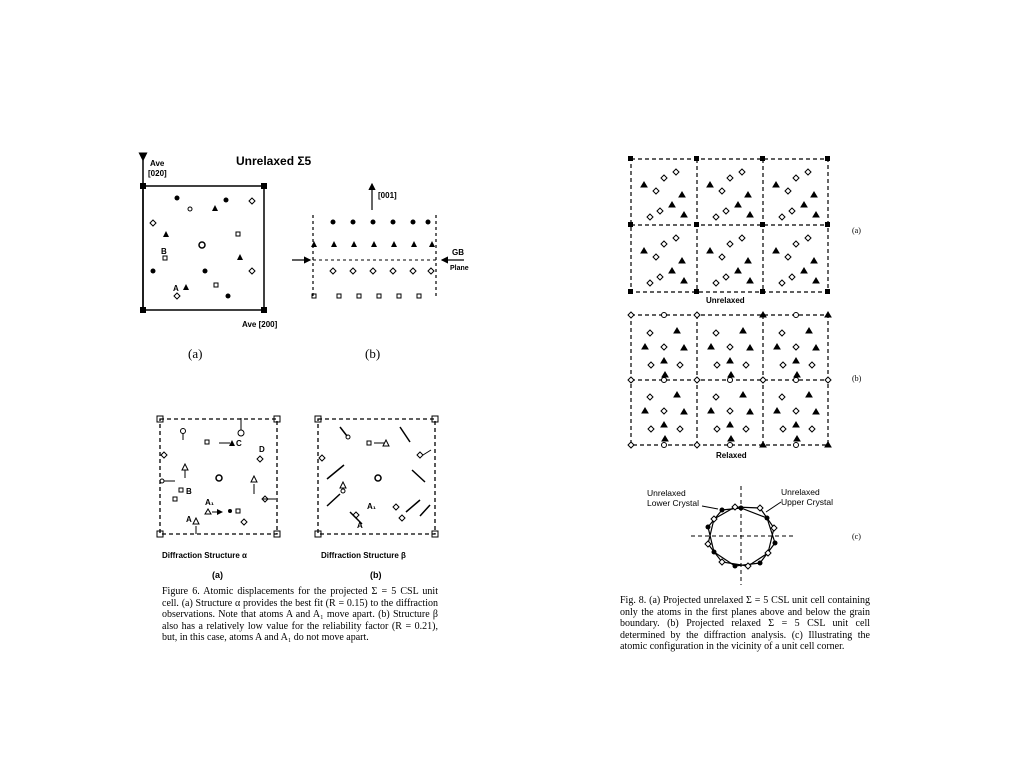  What do you see at coordinates (164, 251) in the screenshot?
I see `atom-b-label: B` at bounding box center [164, 251].